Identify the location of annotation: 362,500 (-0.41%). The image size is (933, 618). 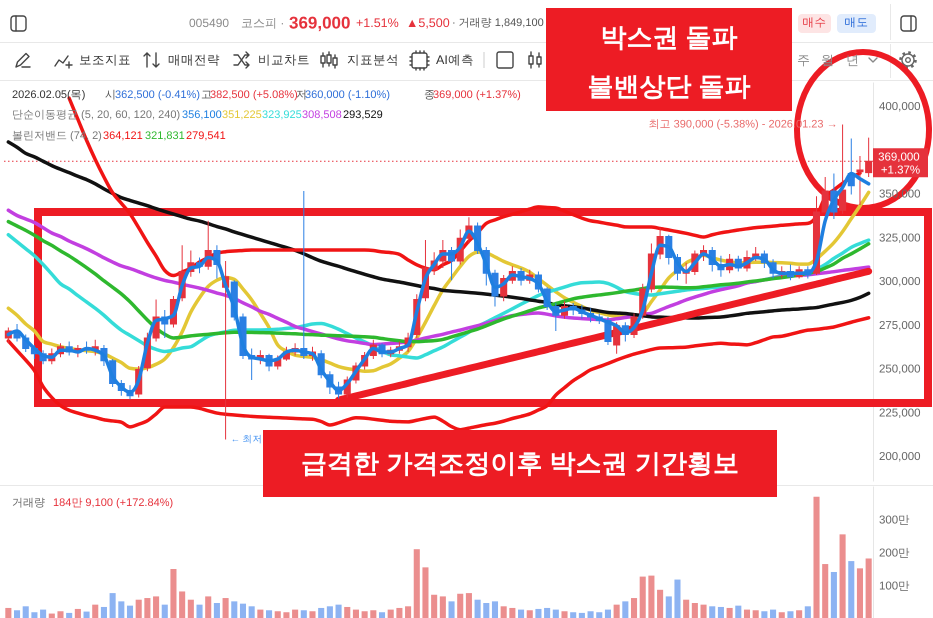
(157, 95).